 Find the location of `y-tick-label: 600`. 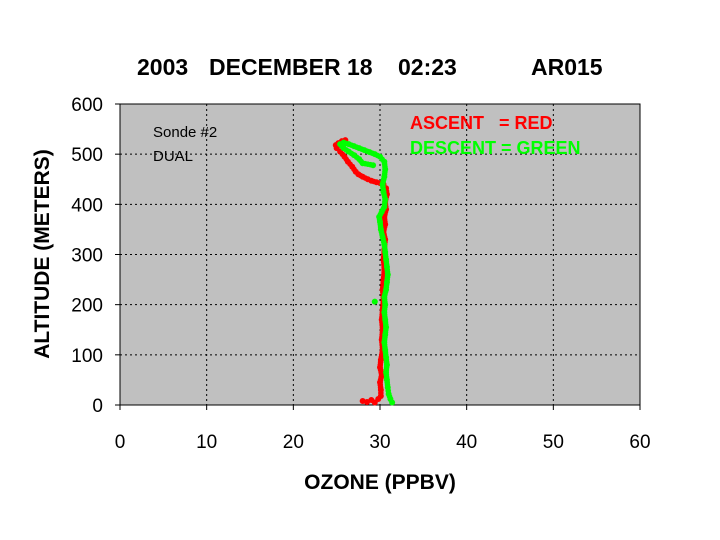

y-tick-label: 600 is located at coordinates (87, 105).